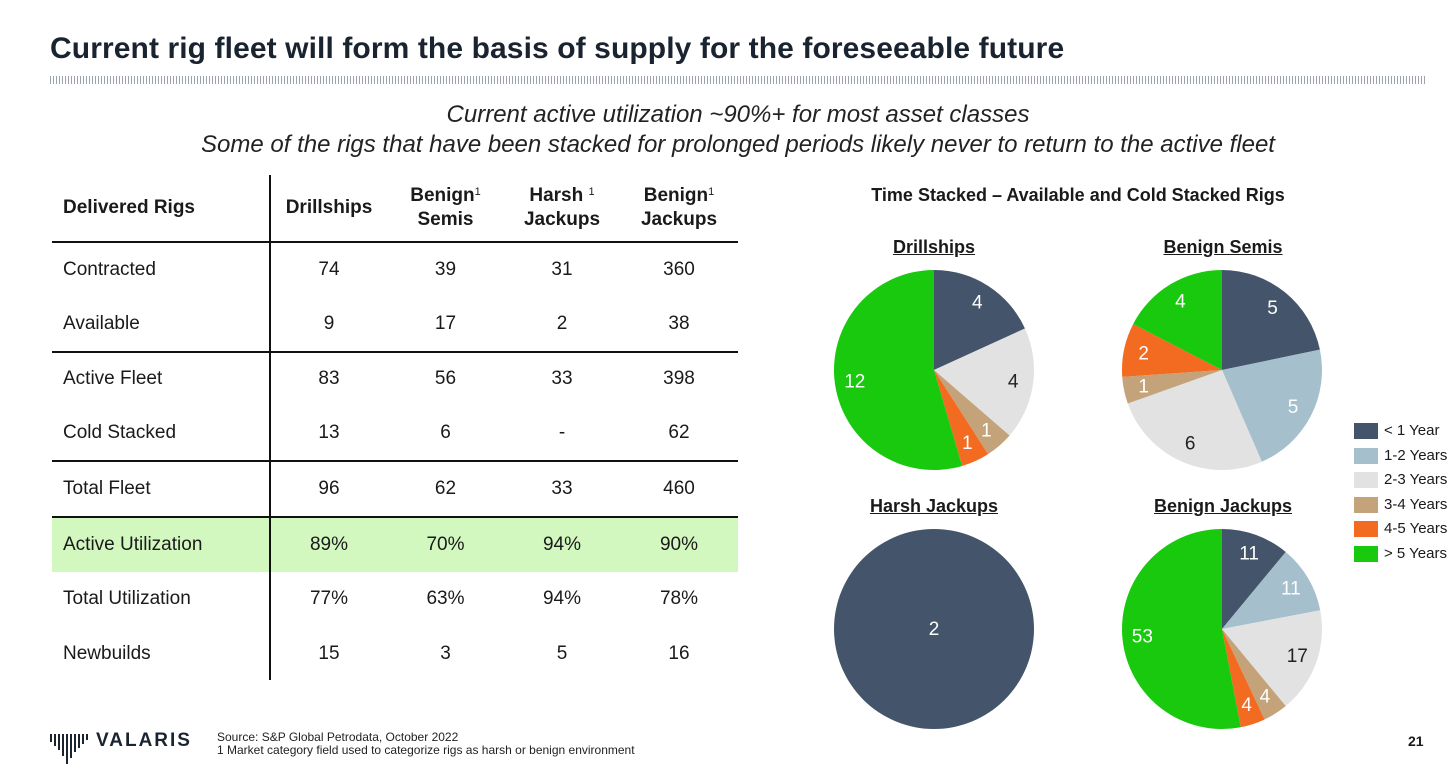 The height and width of the screenshot is (768, 1456). Describe the element at coordinates (738, 80) in the screenshot. I see `title-divider` at that location.